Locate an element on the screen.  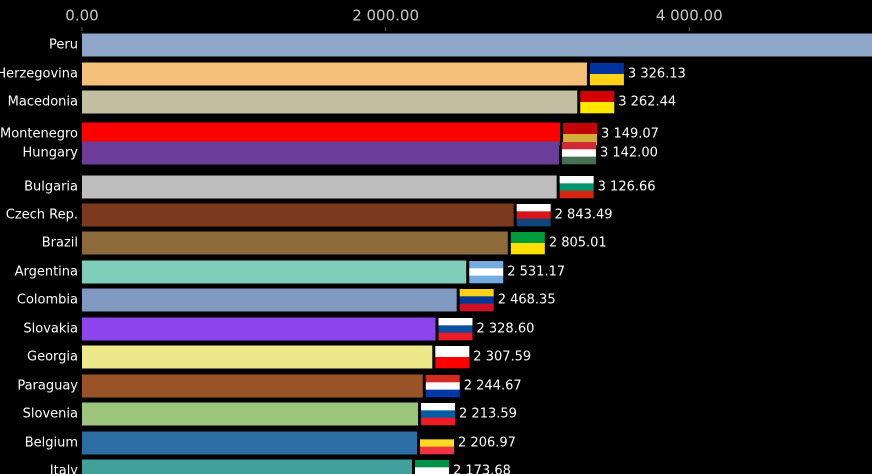
category-label: Italy is located at coordinates (64, 469).